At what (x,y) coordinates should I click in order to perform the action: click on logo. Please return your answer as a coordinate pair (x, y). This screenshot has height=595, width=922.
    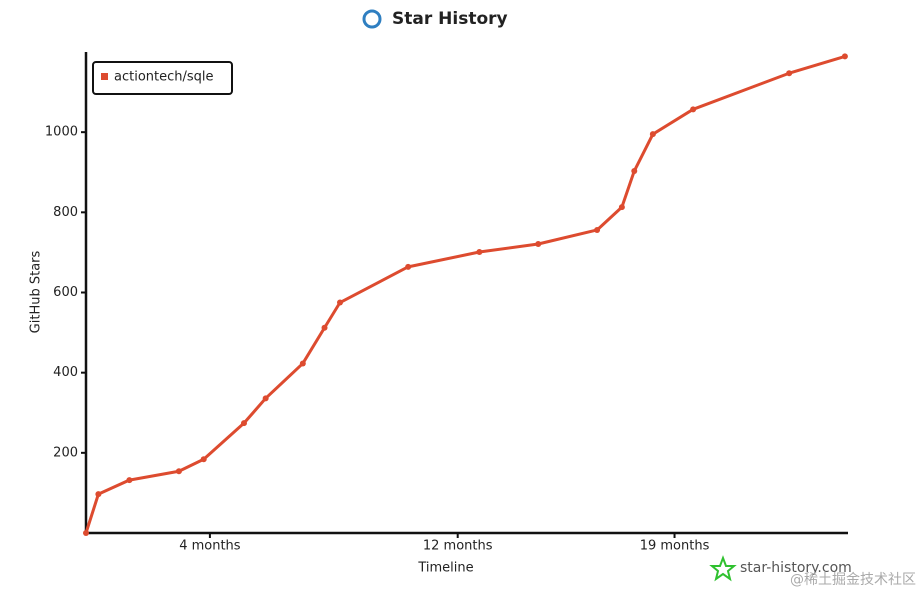
    Looking at the image, I should click on (372, 19).